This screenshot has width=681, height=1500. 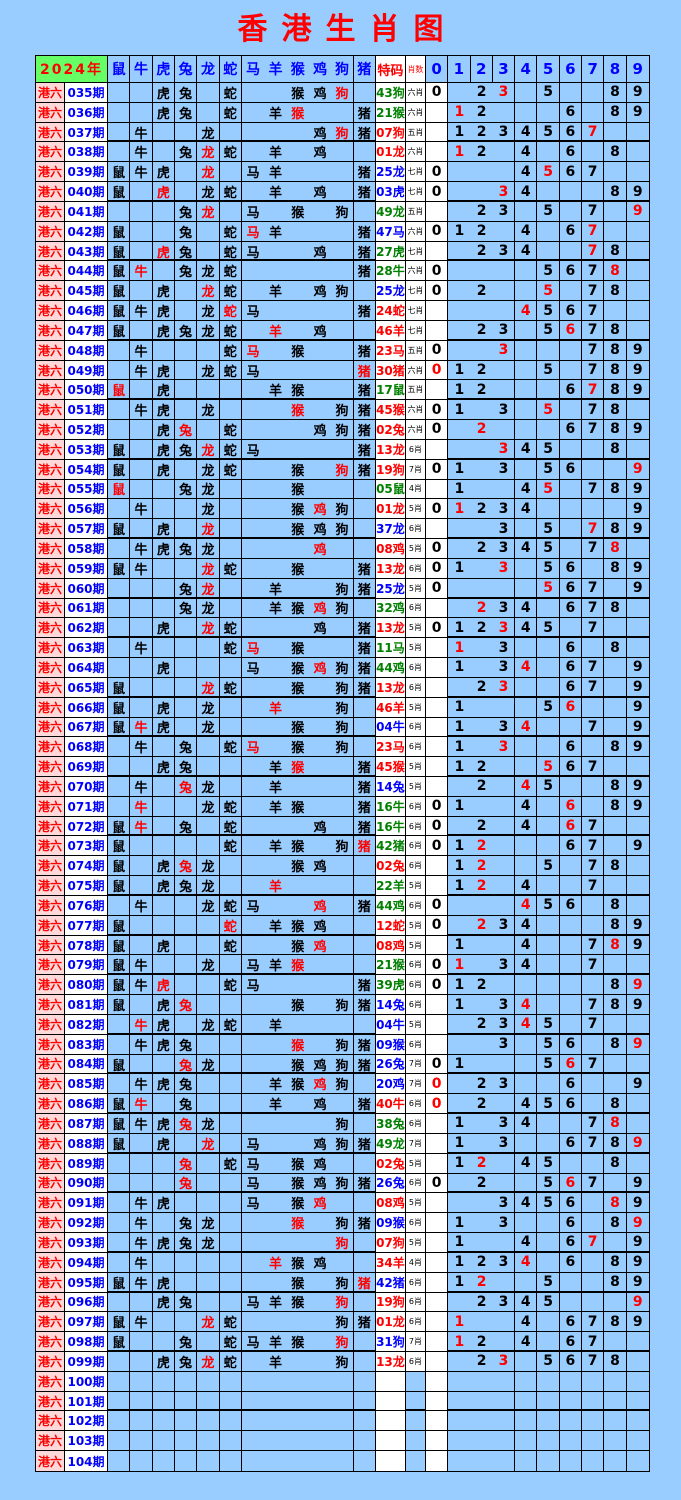 I want to click on zodiac-cell-兔, so click(x=186, y=291).